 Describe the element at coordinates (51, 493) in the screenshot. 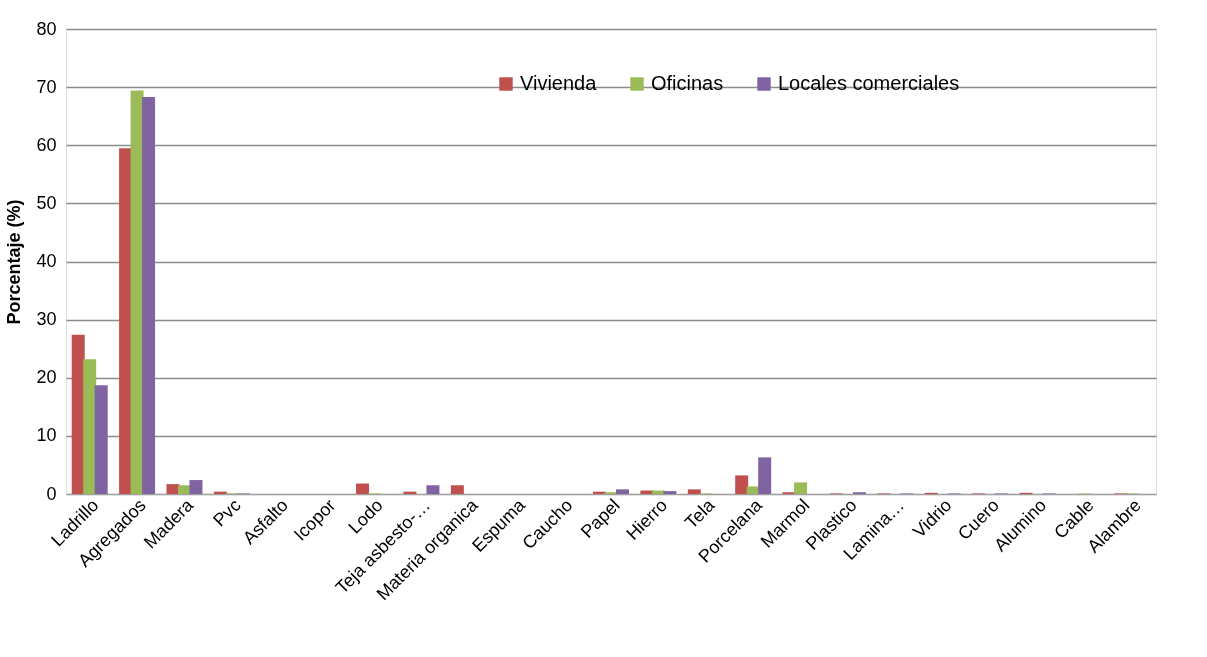

I see `y-tick-label: 0` at that location.